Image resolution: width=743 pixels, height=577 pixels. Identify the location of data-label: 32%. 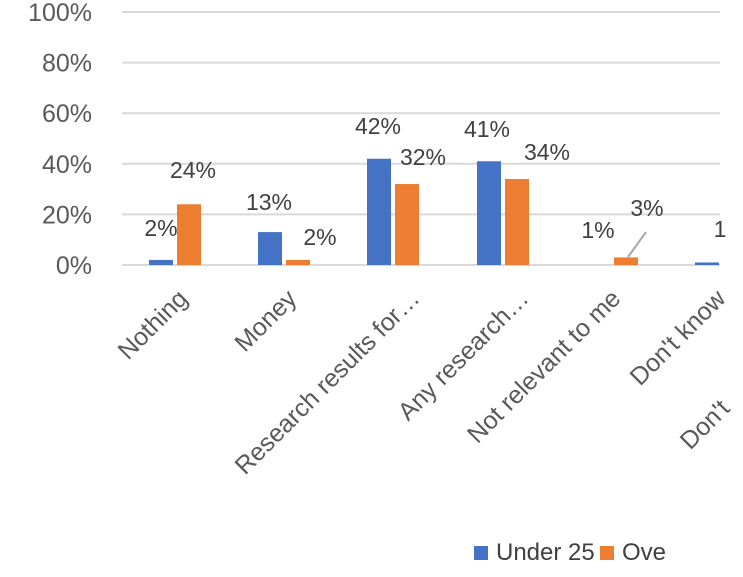
(423, 157).